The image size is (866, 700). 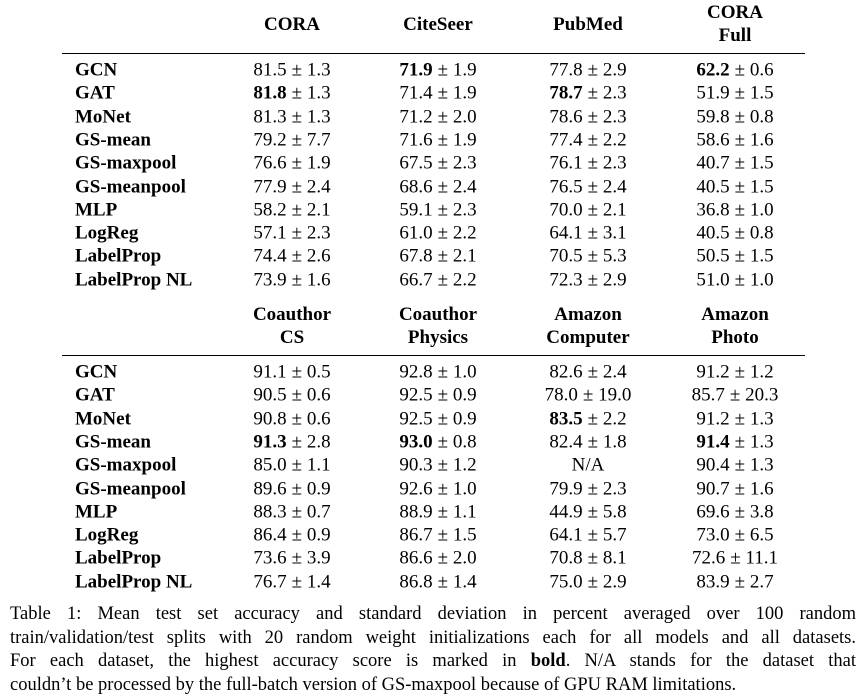 I want to click on cell: 76.5 ± 2.4, so click(x=587, y=186).